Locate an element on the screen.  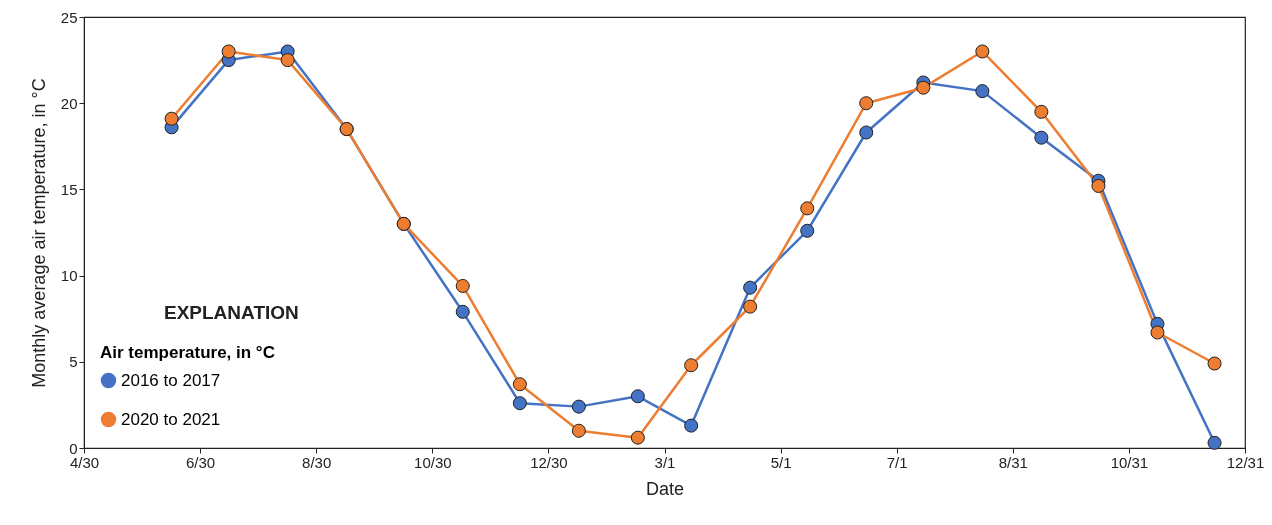
y-tick-label: 20 is located at coordinates (69, 103).